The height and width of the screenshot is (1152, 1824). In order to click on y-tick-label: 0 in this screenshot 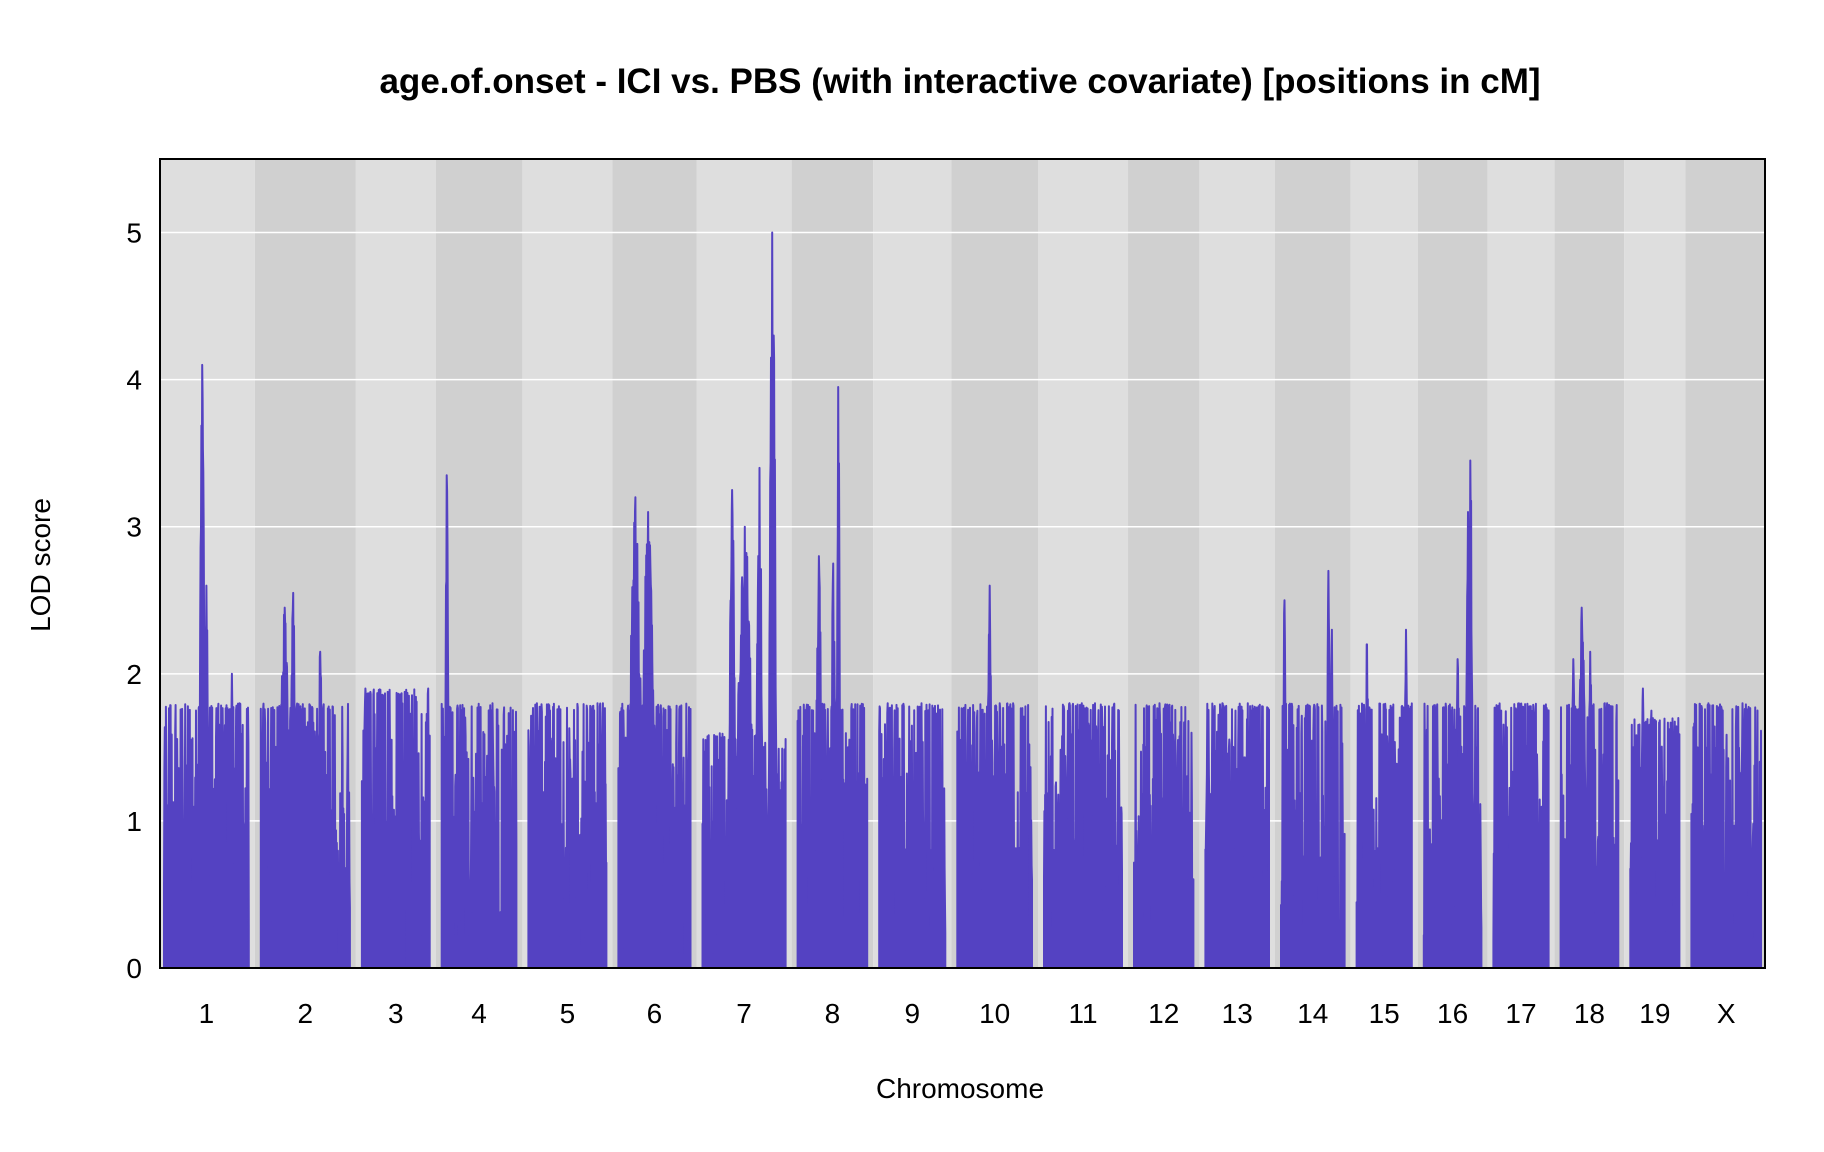, I will do `click(134, 968)`.